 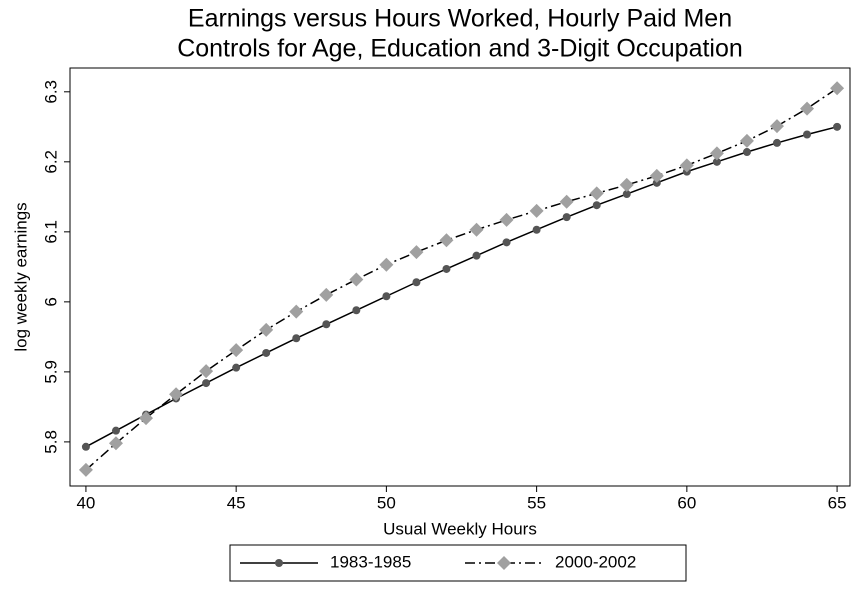 What do you see at coordinates (50, 372) in the screenshot?
I see `y-tick-label: 5.9` at bounding box center [50, 372].